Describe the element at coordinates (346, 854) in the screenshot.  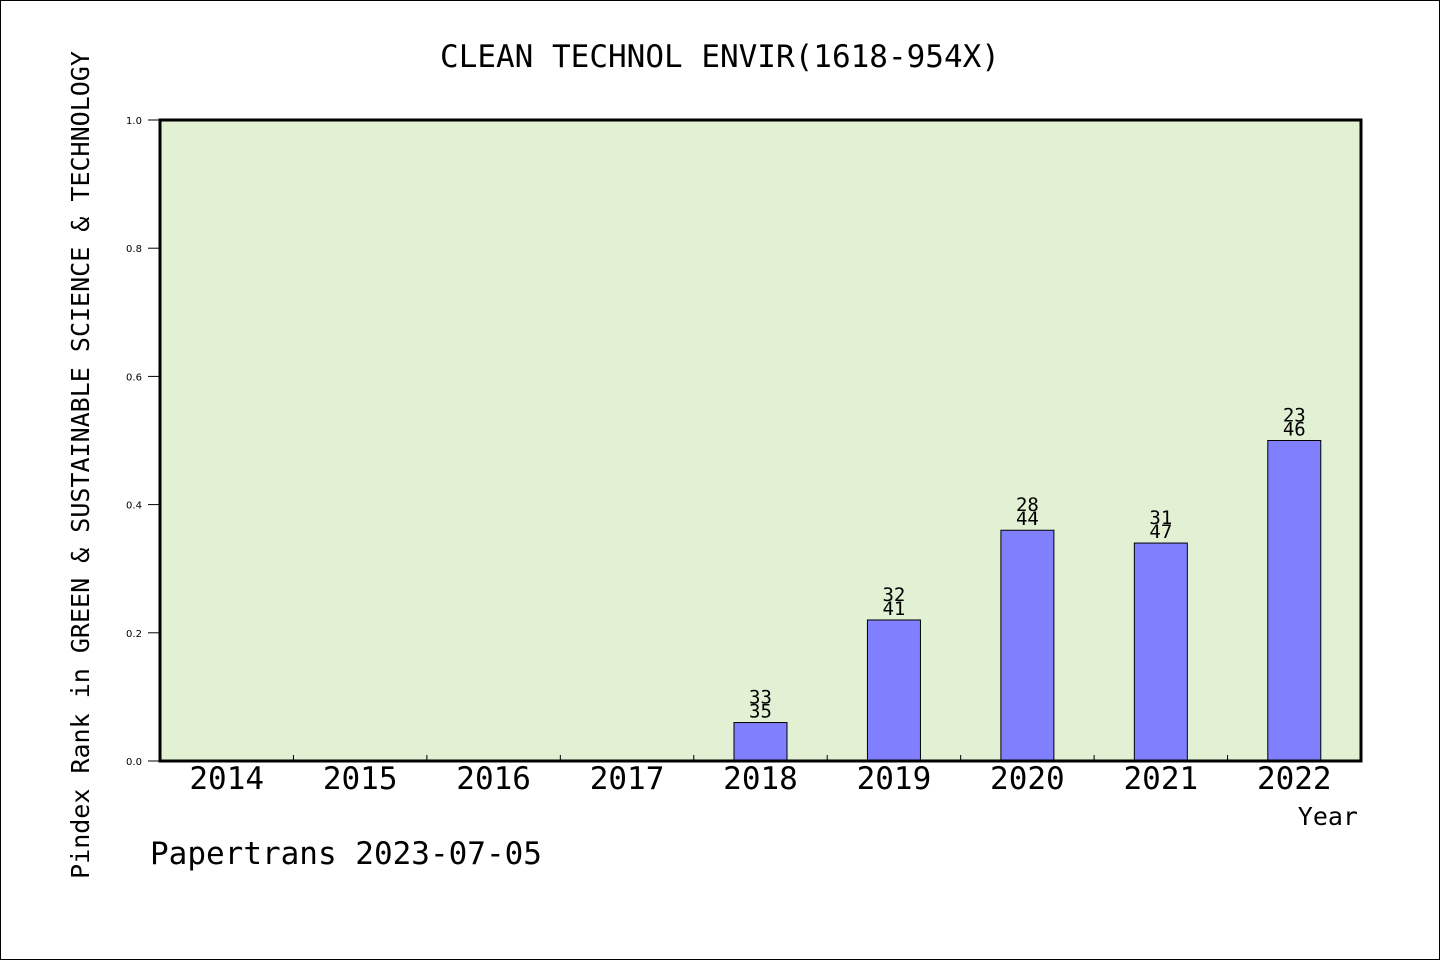
I see `footer-credit: Papertrans 2023-07-05` at that location.